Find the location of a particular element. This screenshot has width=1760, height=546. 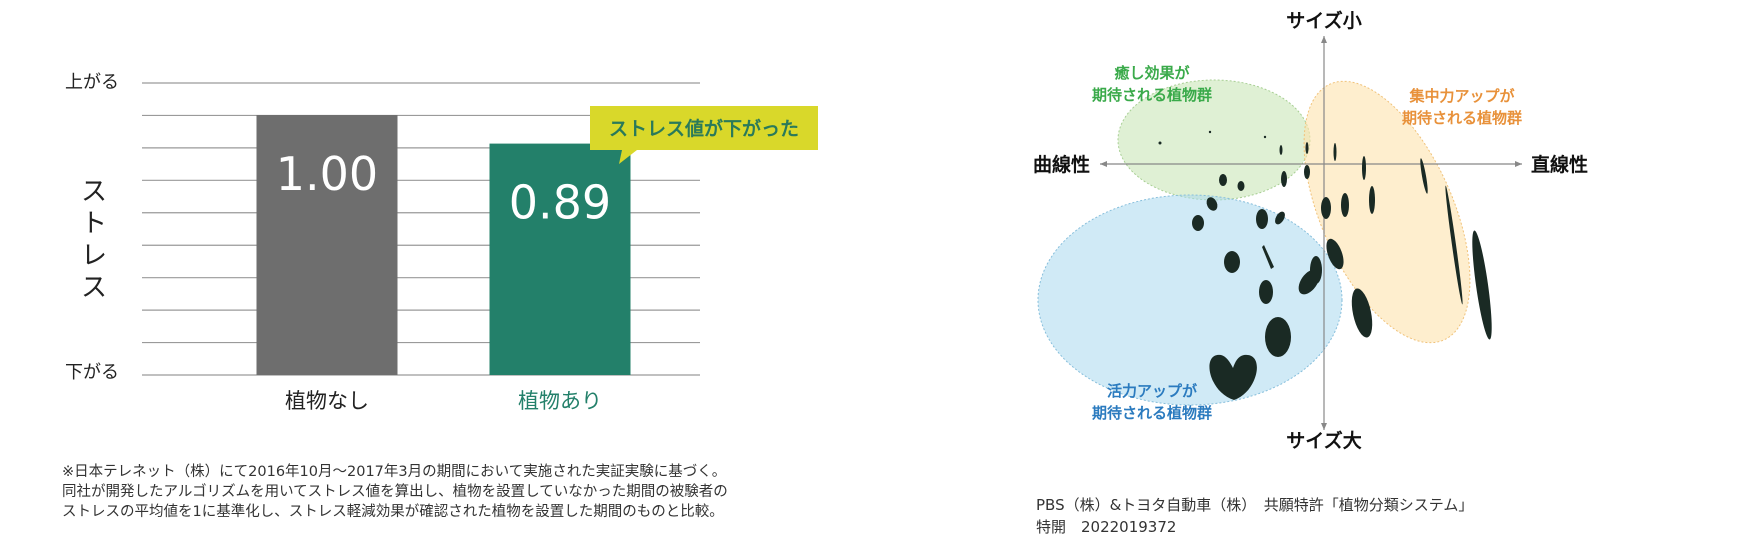

y-bottom-label: 下がる is located at coordinates (92, 372).